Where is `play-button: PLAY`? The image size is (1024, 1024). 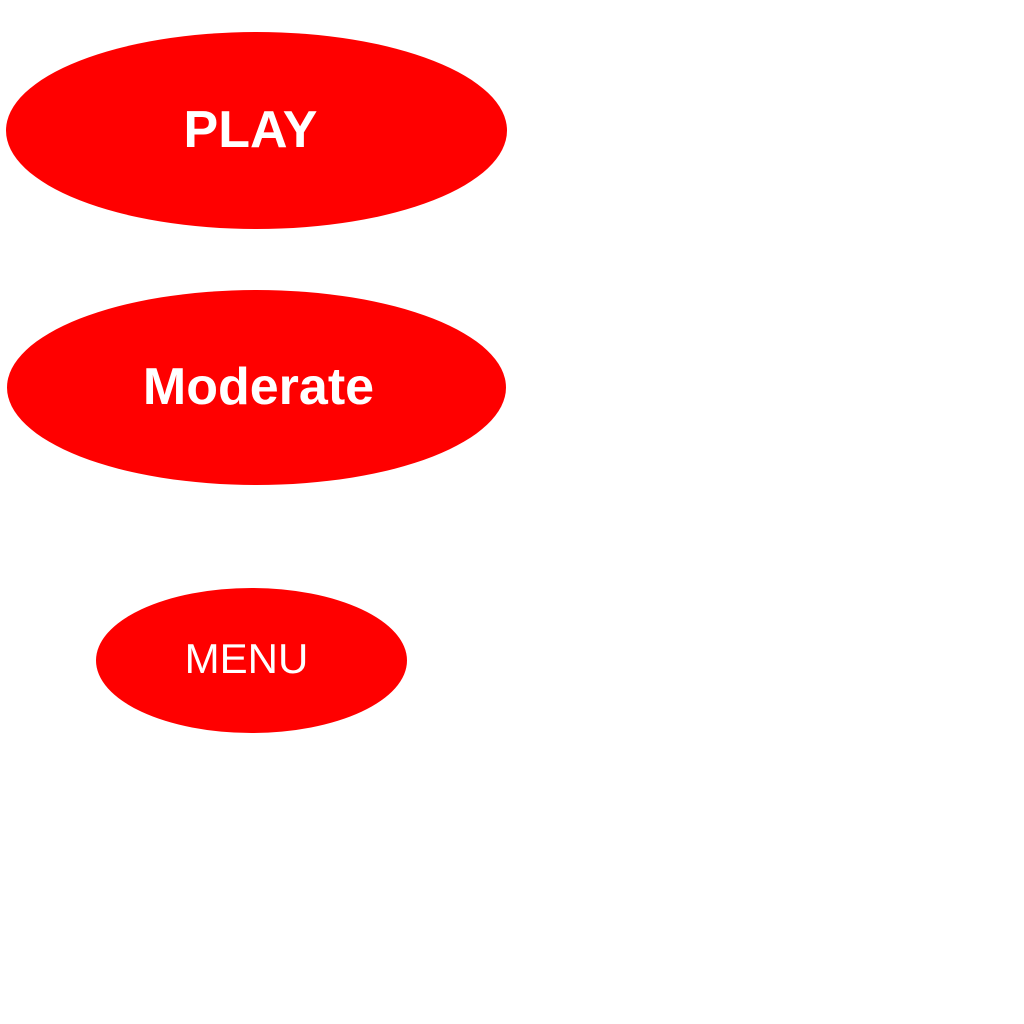
play-button: PLAY is located at coordinates (256, 130).